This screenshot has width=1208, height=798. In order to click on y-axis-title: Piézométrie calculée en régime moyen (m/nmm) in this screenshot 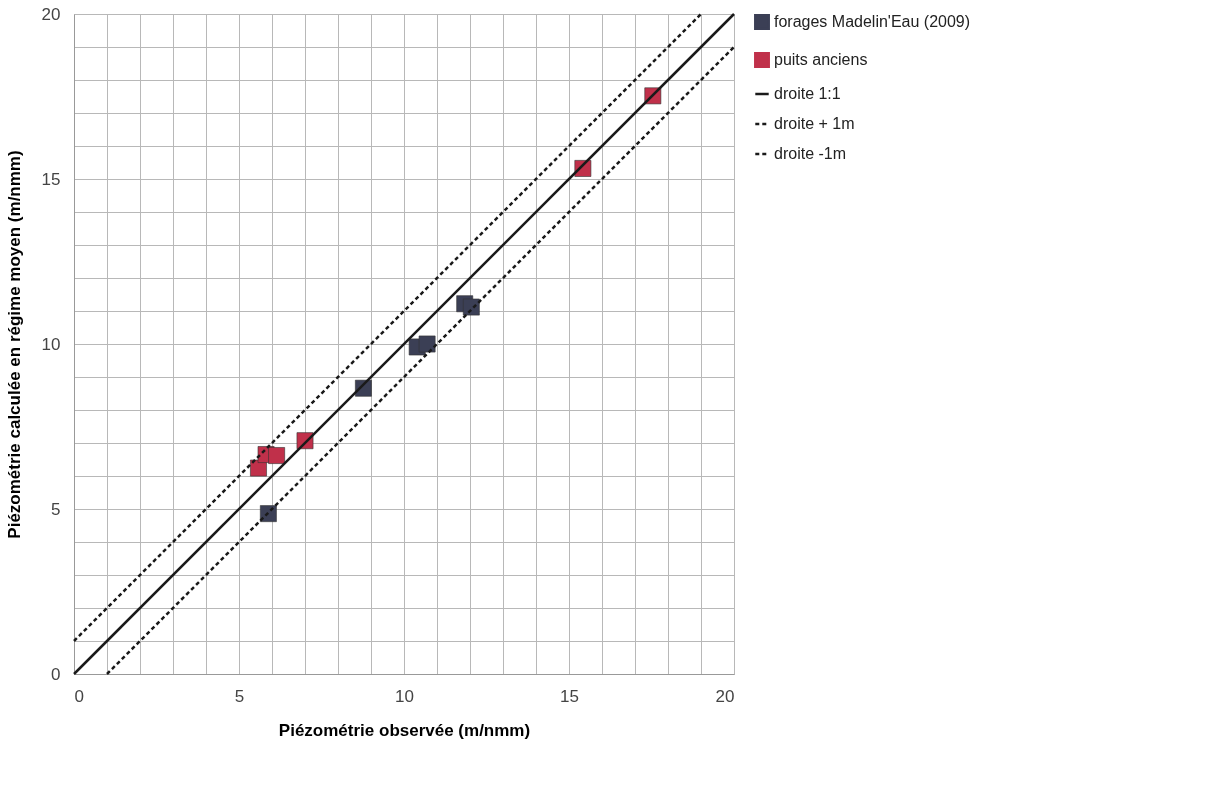, I will do `click(14, 344)`.